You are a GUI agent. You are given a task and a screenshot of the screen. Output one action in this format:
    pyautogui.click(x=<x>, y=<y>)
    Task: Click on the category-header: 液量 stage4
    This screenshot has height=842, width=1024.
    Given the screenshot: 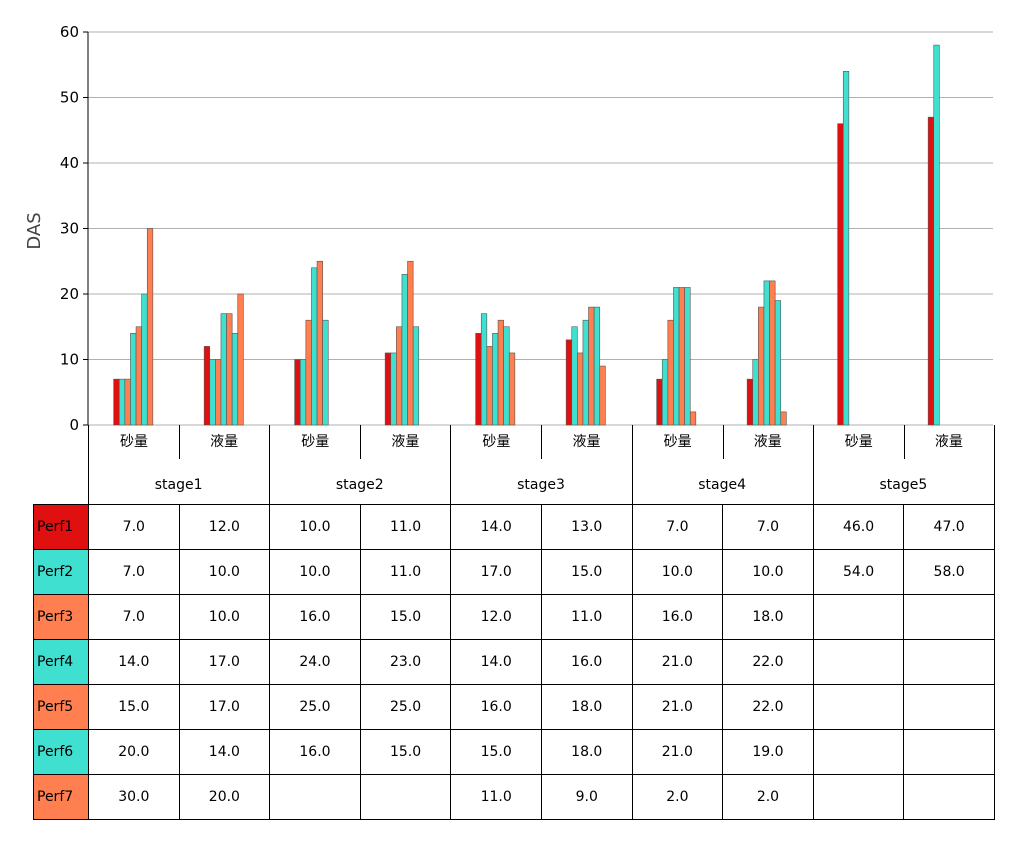 What is the action you would take?
    pyautogui.click(x=756, y=465)
    